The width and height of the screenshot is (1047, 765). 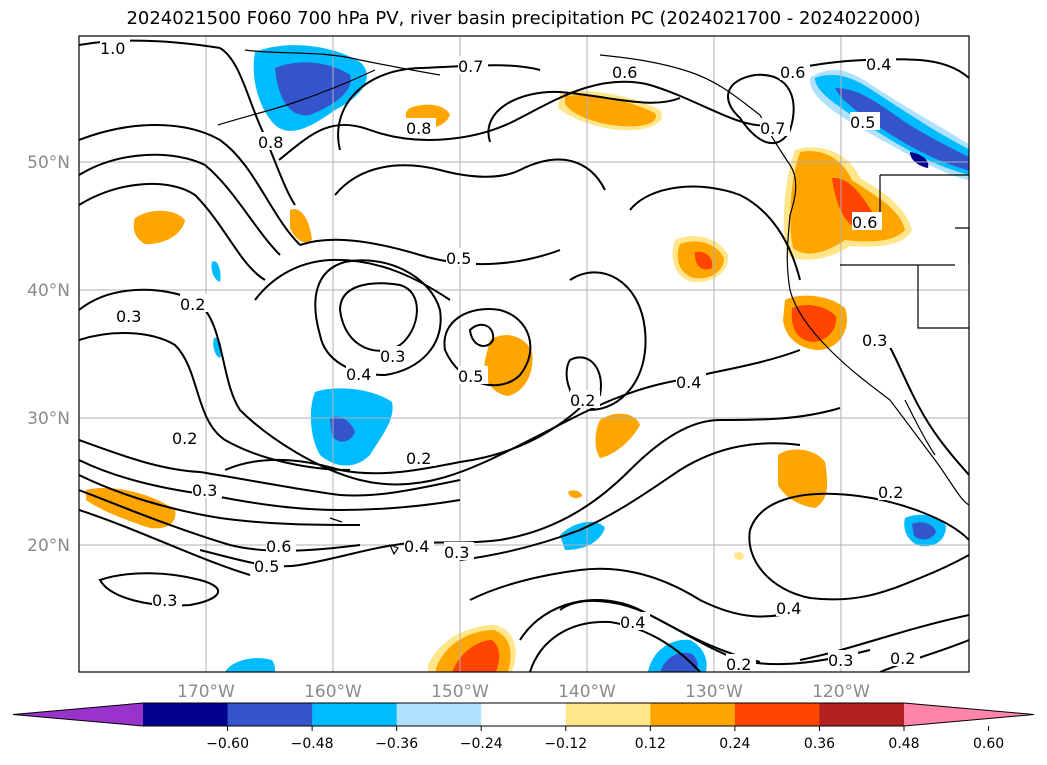 I want to click on colorbar-tick-label: 0.24, so click(x=734, y=744).